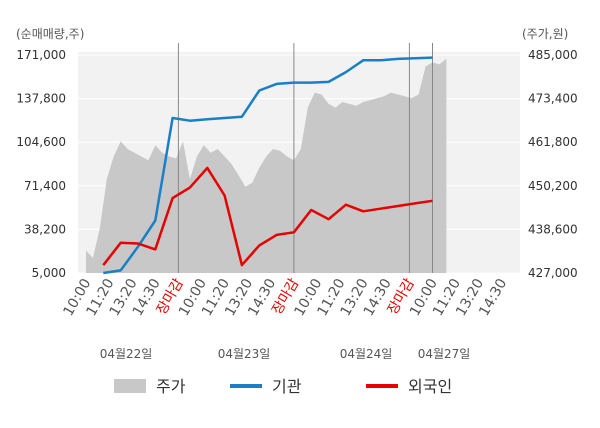  Describe the element at coordinates (366, 354) in the screenshot. I see `date-label: 04월24일` at that location.